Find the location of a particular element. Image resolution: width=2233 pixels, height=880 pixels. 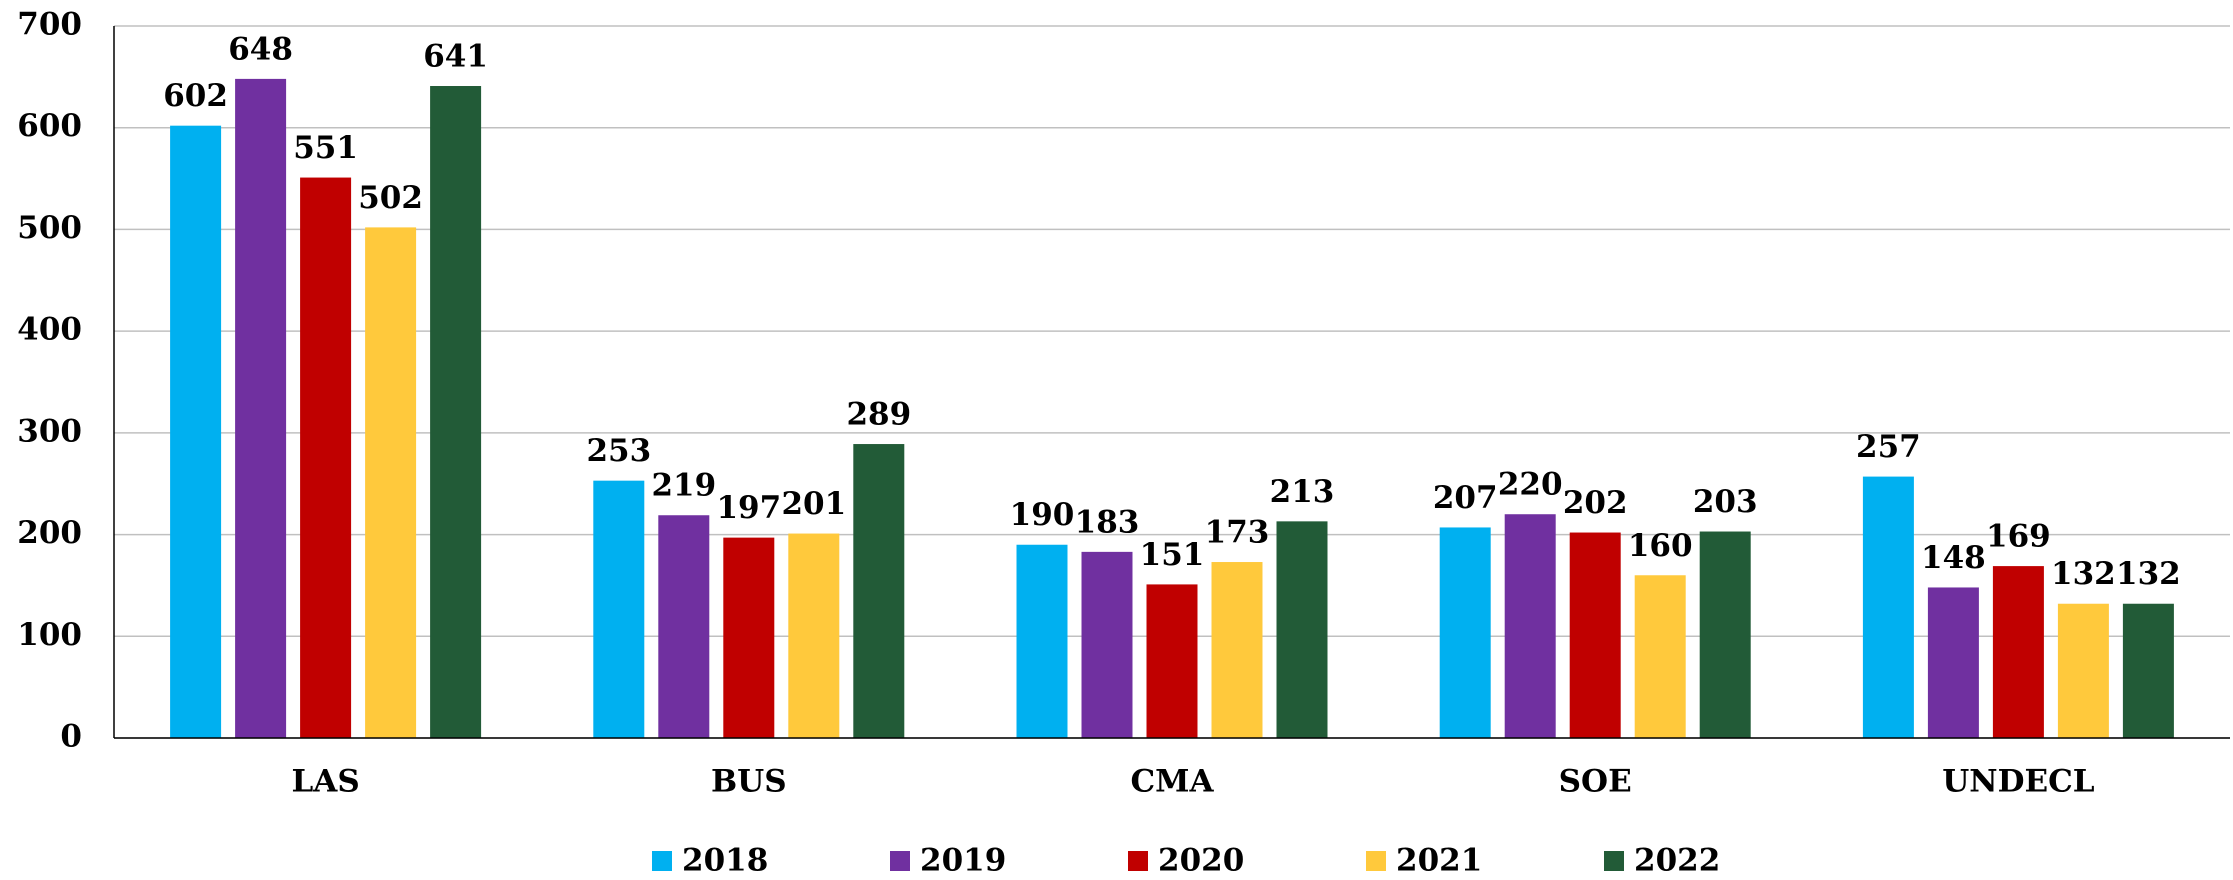

data-label: 190 is located at coordinates (1042, 515).